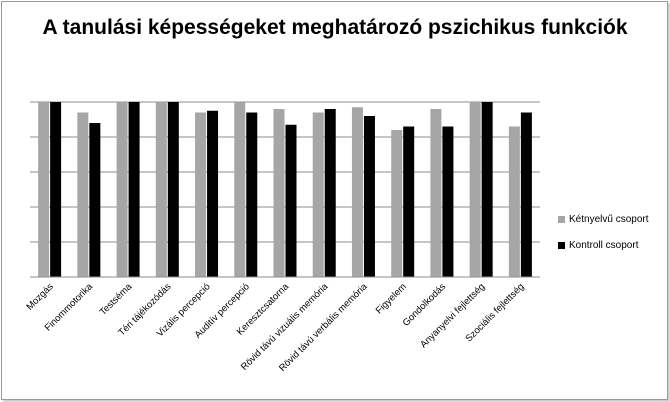 This screenshot has width=670, height=402. I want to click on legend-swatch-ketnyelvu, so click(561, 219).